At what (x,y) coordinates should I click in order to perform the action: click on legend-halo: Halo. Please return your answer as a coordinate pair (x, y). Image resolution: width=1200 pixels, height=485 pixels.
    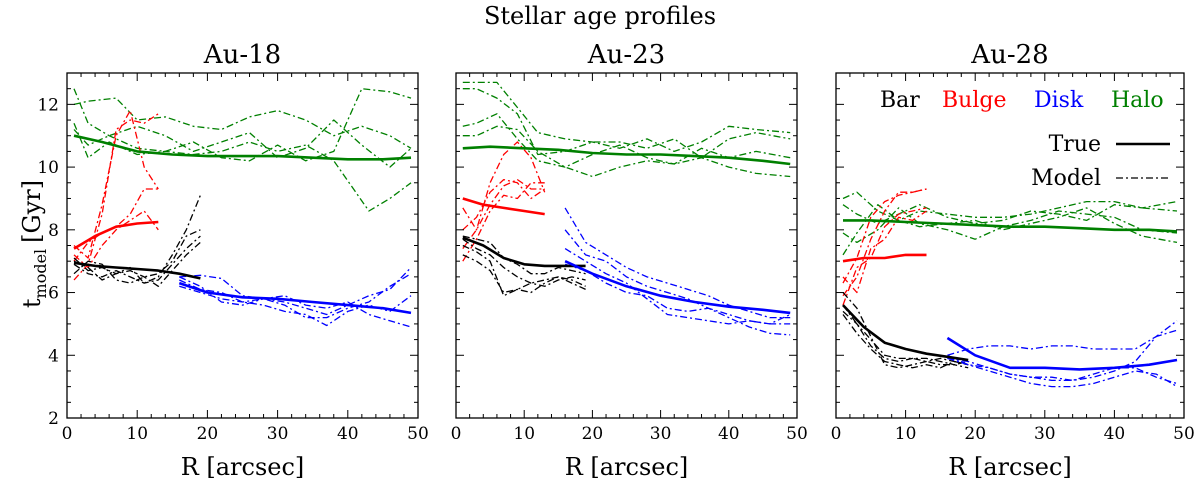
    Looking at the image, I should click on (1137, 100).